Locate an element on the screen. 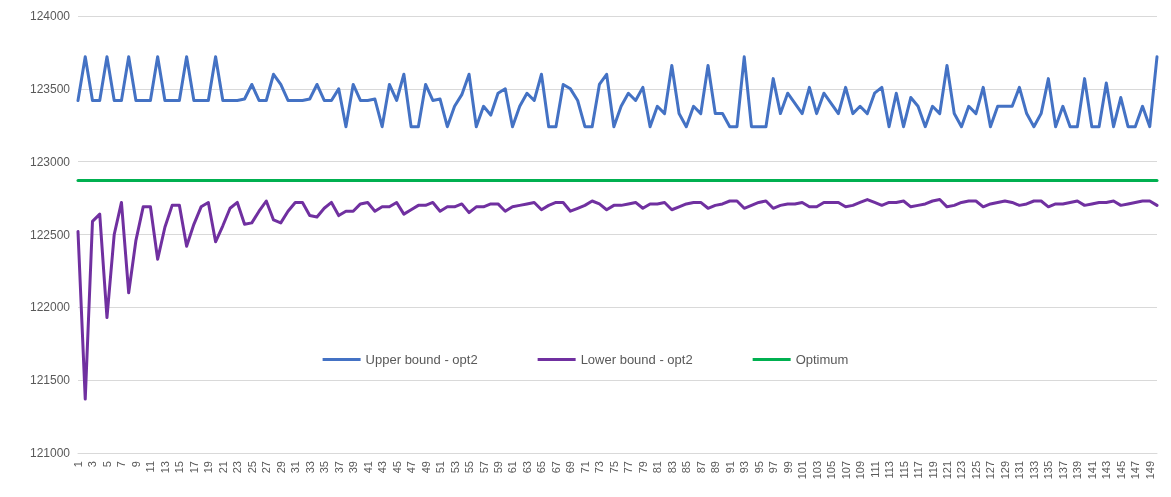 This screenshot has height=497, width=1171. x-tick-label: 27 is located at coordinates (266, 467).